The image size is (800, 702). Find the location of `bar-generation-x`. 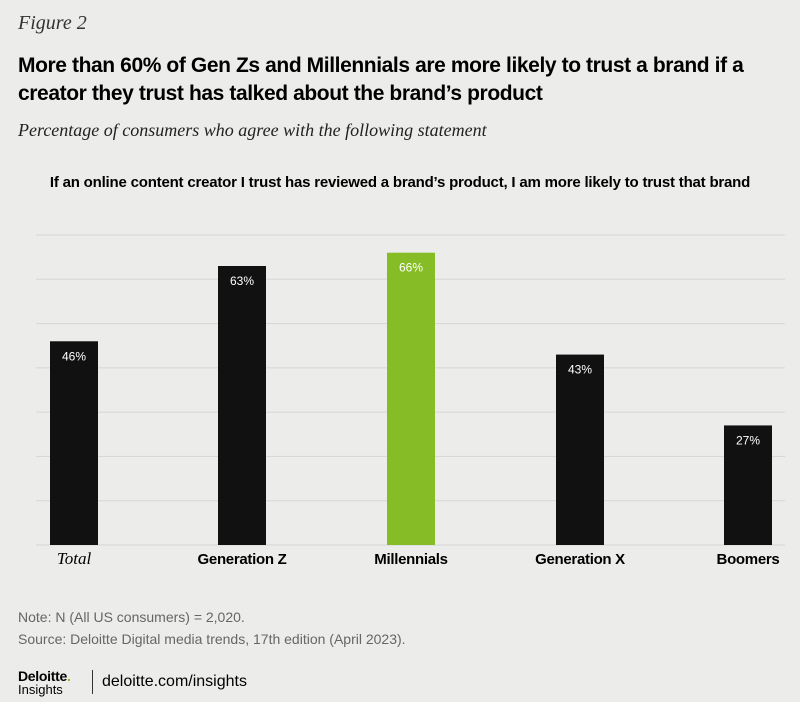

bar-generation-x is located at coordinates (580, 449).